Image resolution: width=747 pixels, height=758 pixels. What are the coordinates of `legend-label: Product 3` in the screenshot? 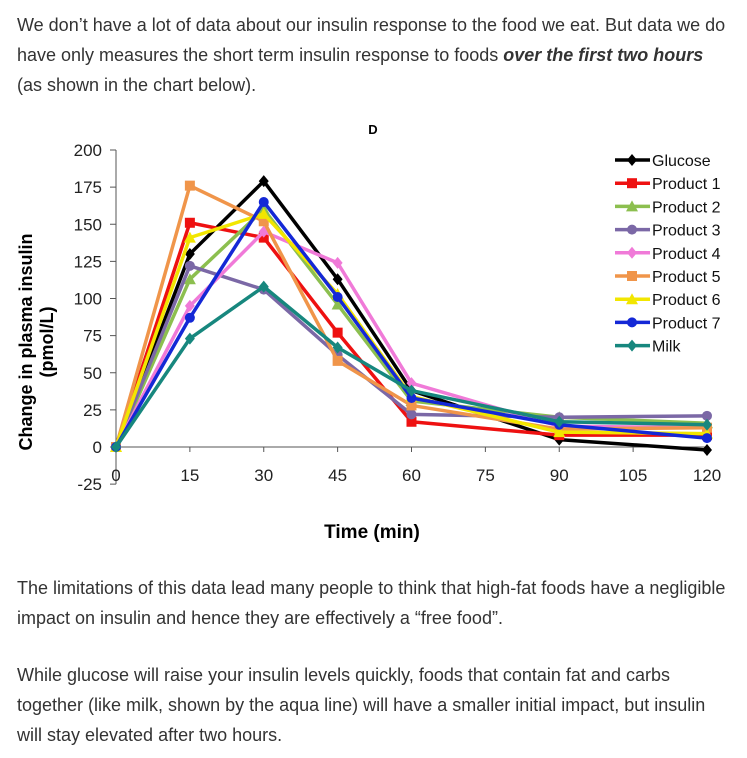 It's located at (686, 231).